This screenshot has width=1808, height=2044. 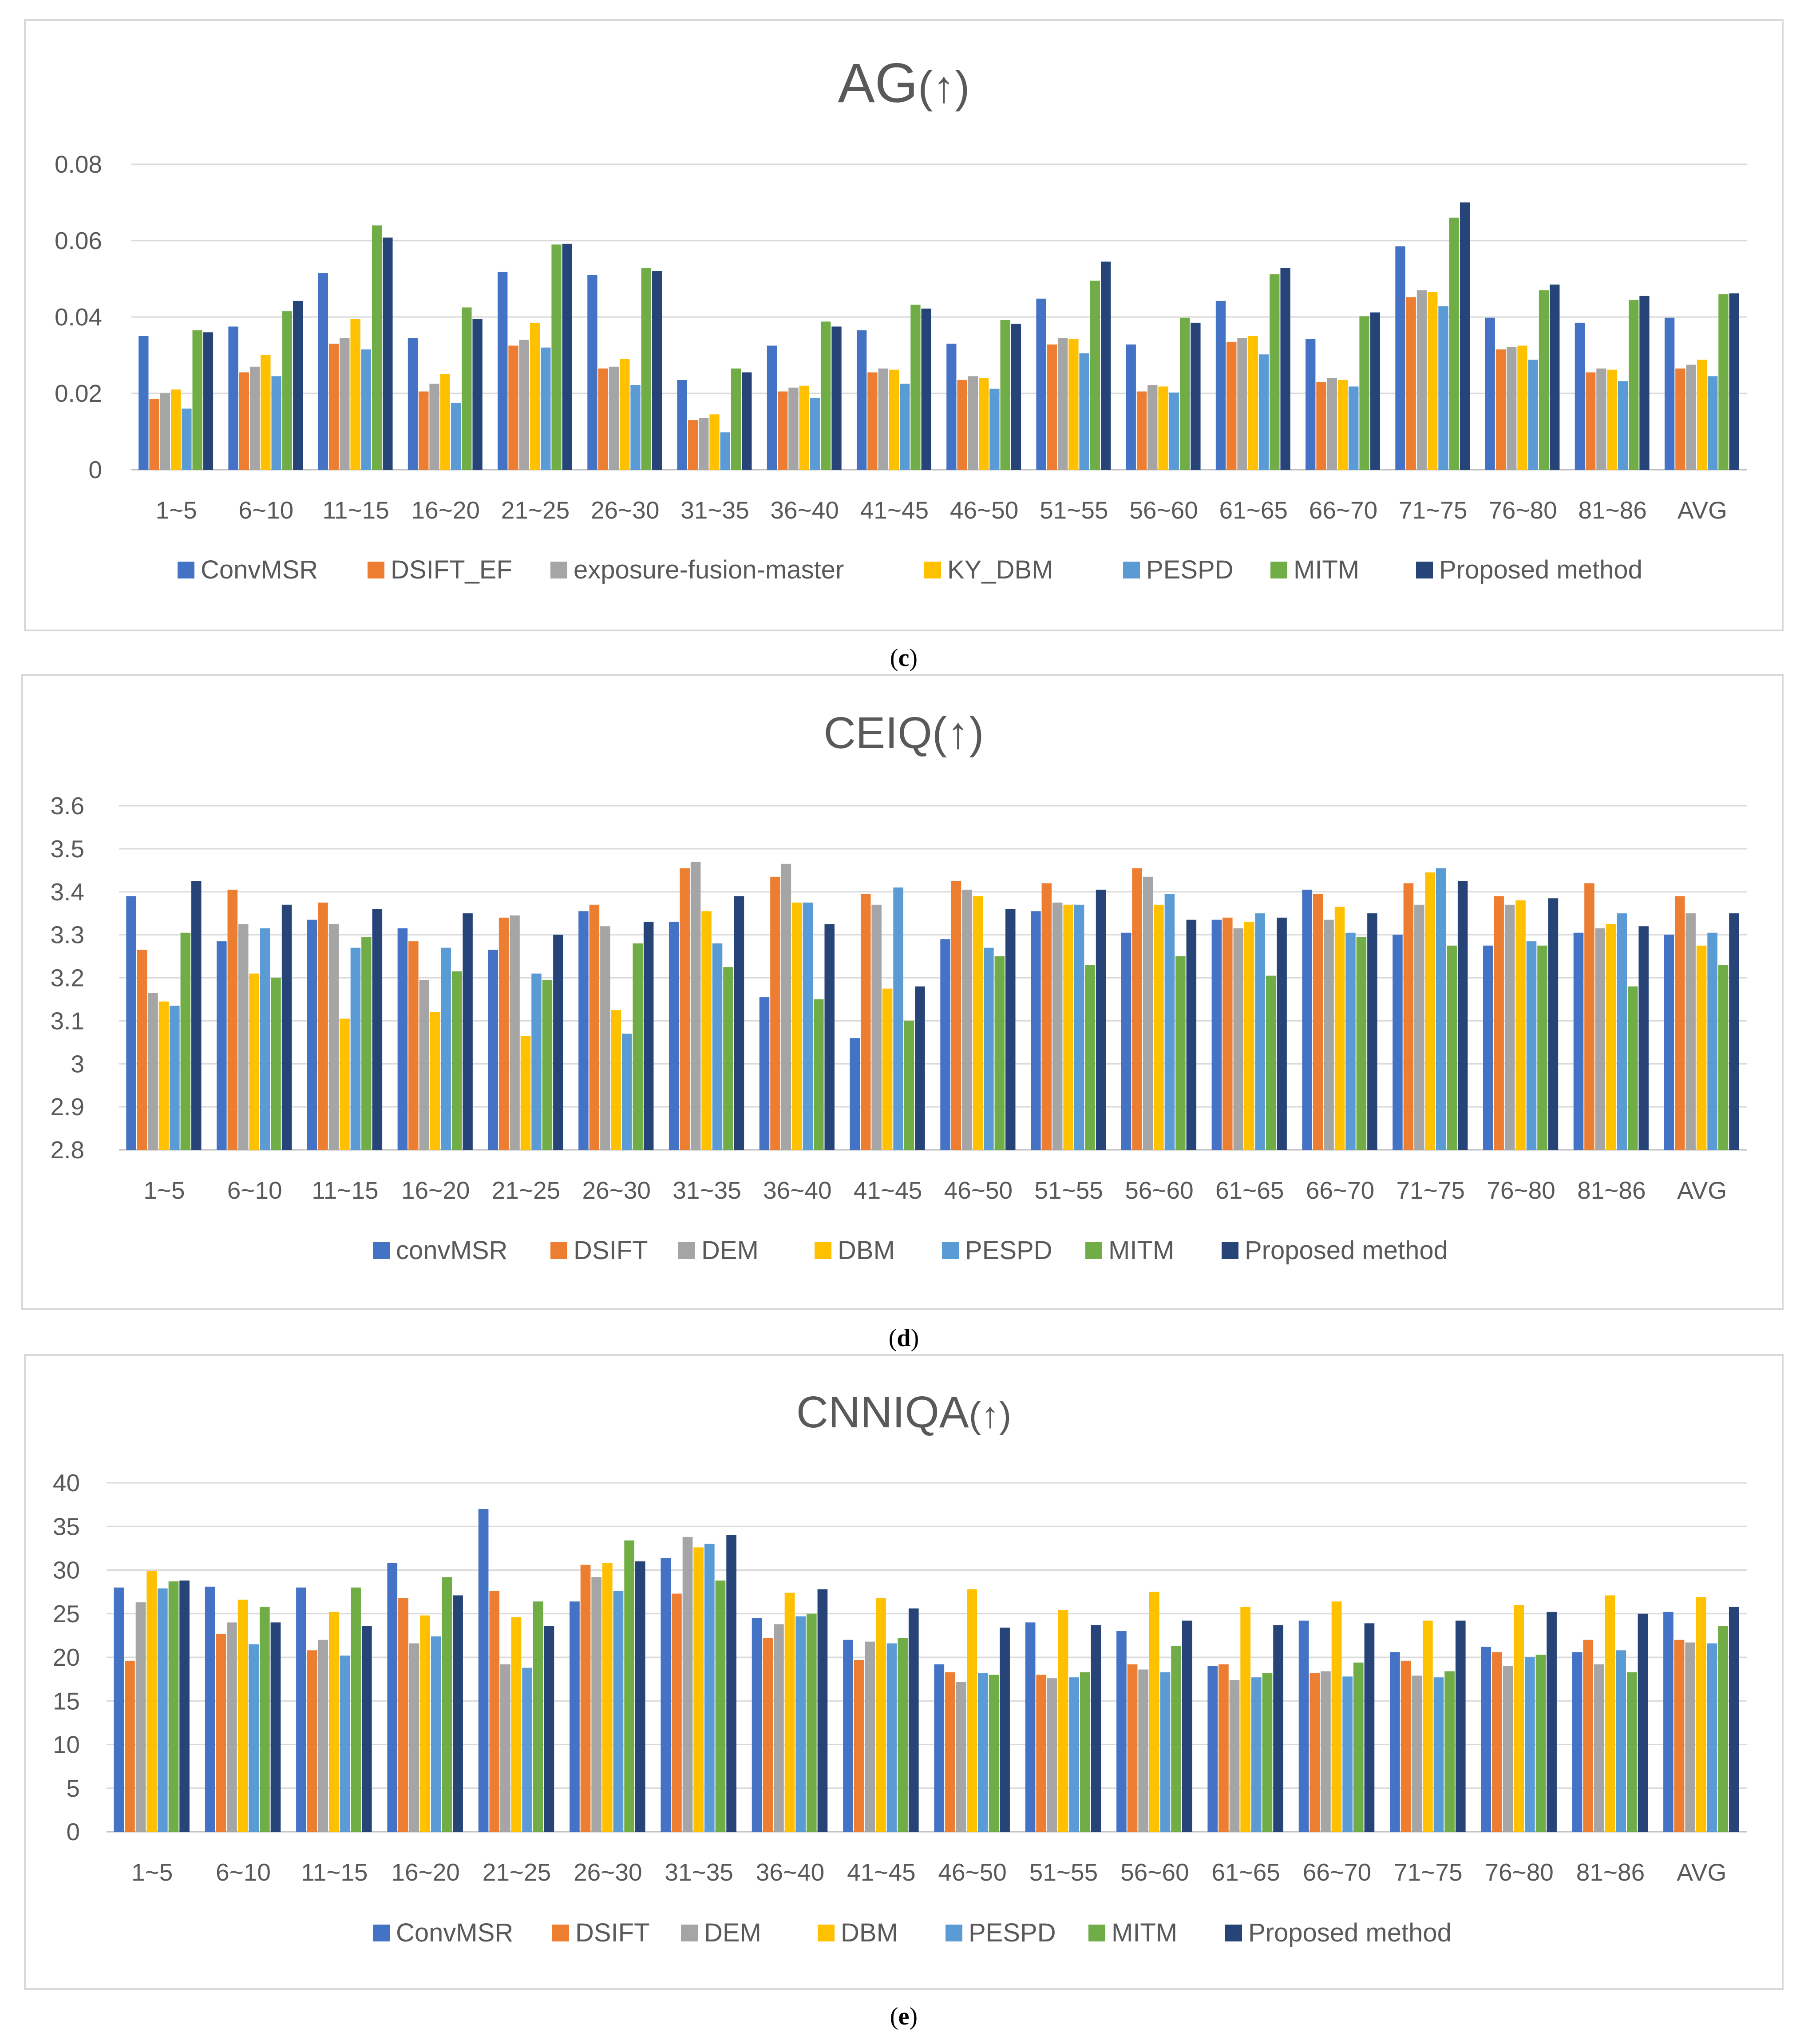 I want to click on x-tick-label: 31~35, so click(x=714, y=510).